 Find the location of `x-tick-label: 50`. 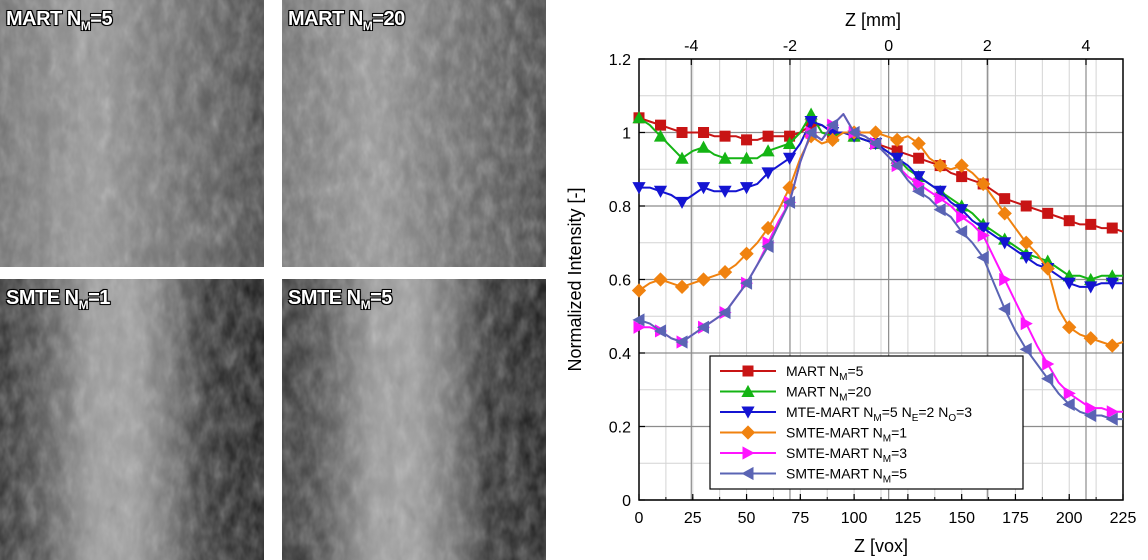

x-tick-label: 50 is located at coordinates (747, 518).